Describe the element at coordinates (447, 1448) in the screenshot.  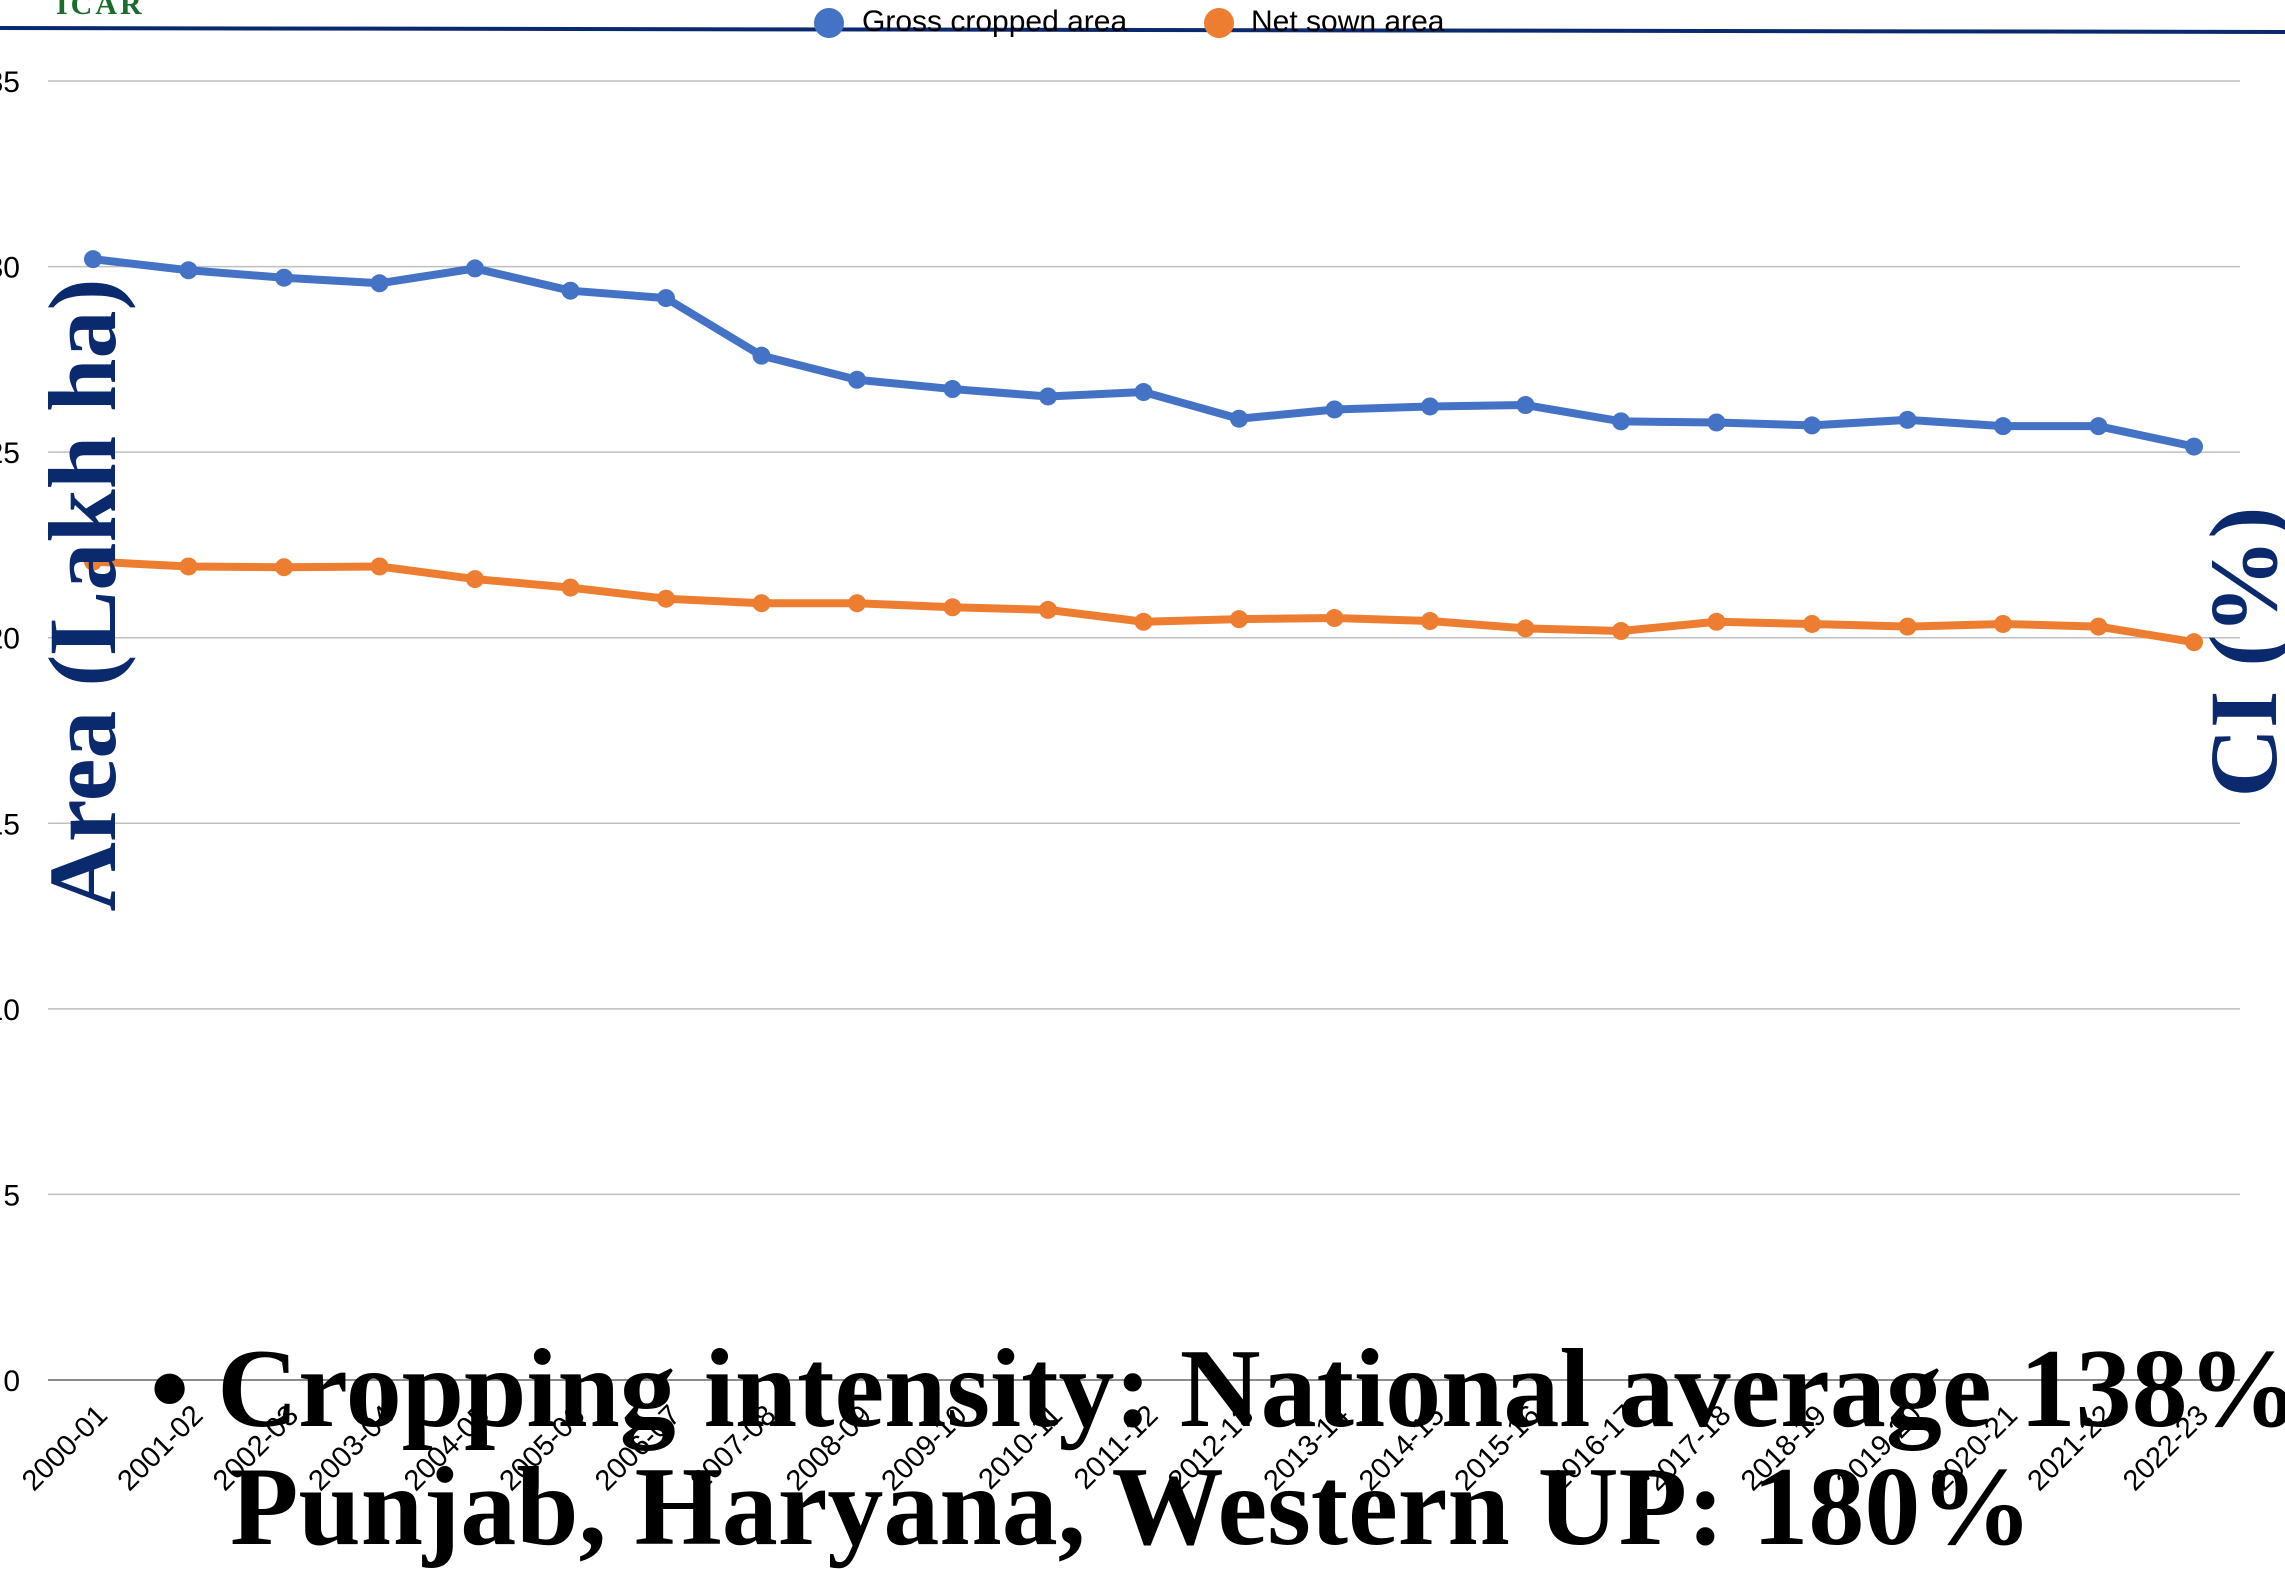
I see `x-tick-label: 2004-05` at that location.